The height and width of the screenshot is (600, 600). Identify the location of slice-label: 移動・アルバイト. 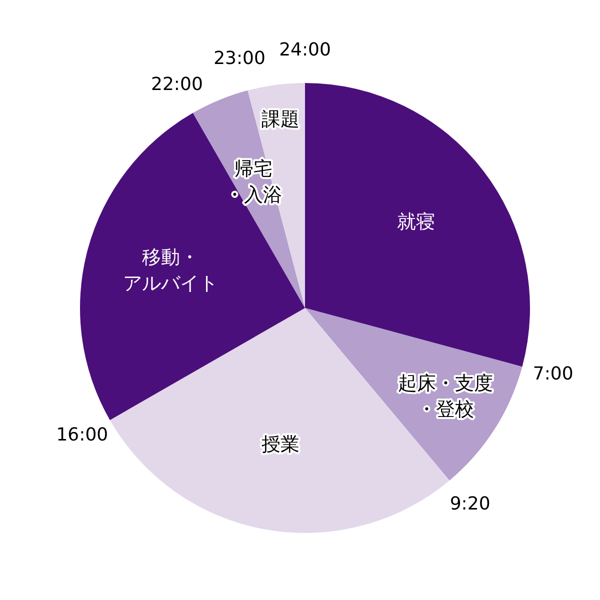
(170, 270).